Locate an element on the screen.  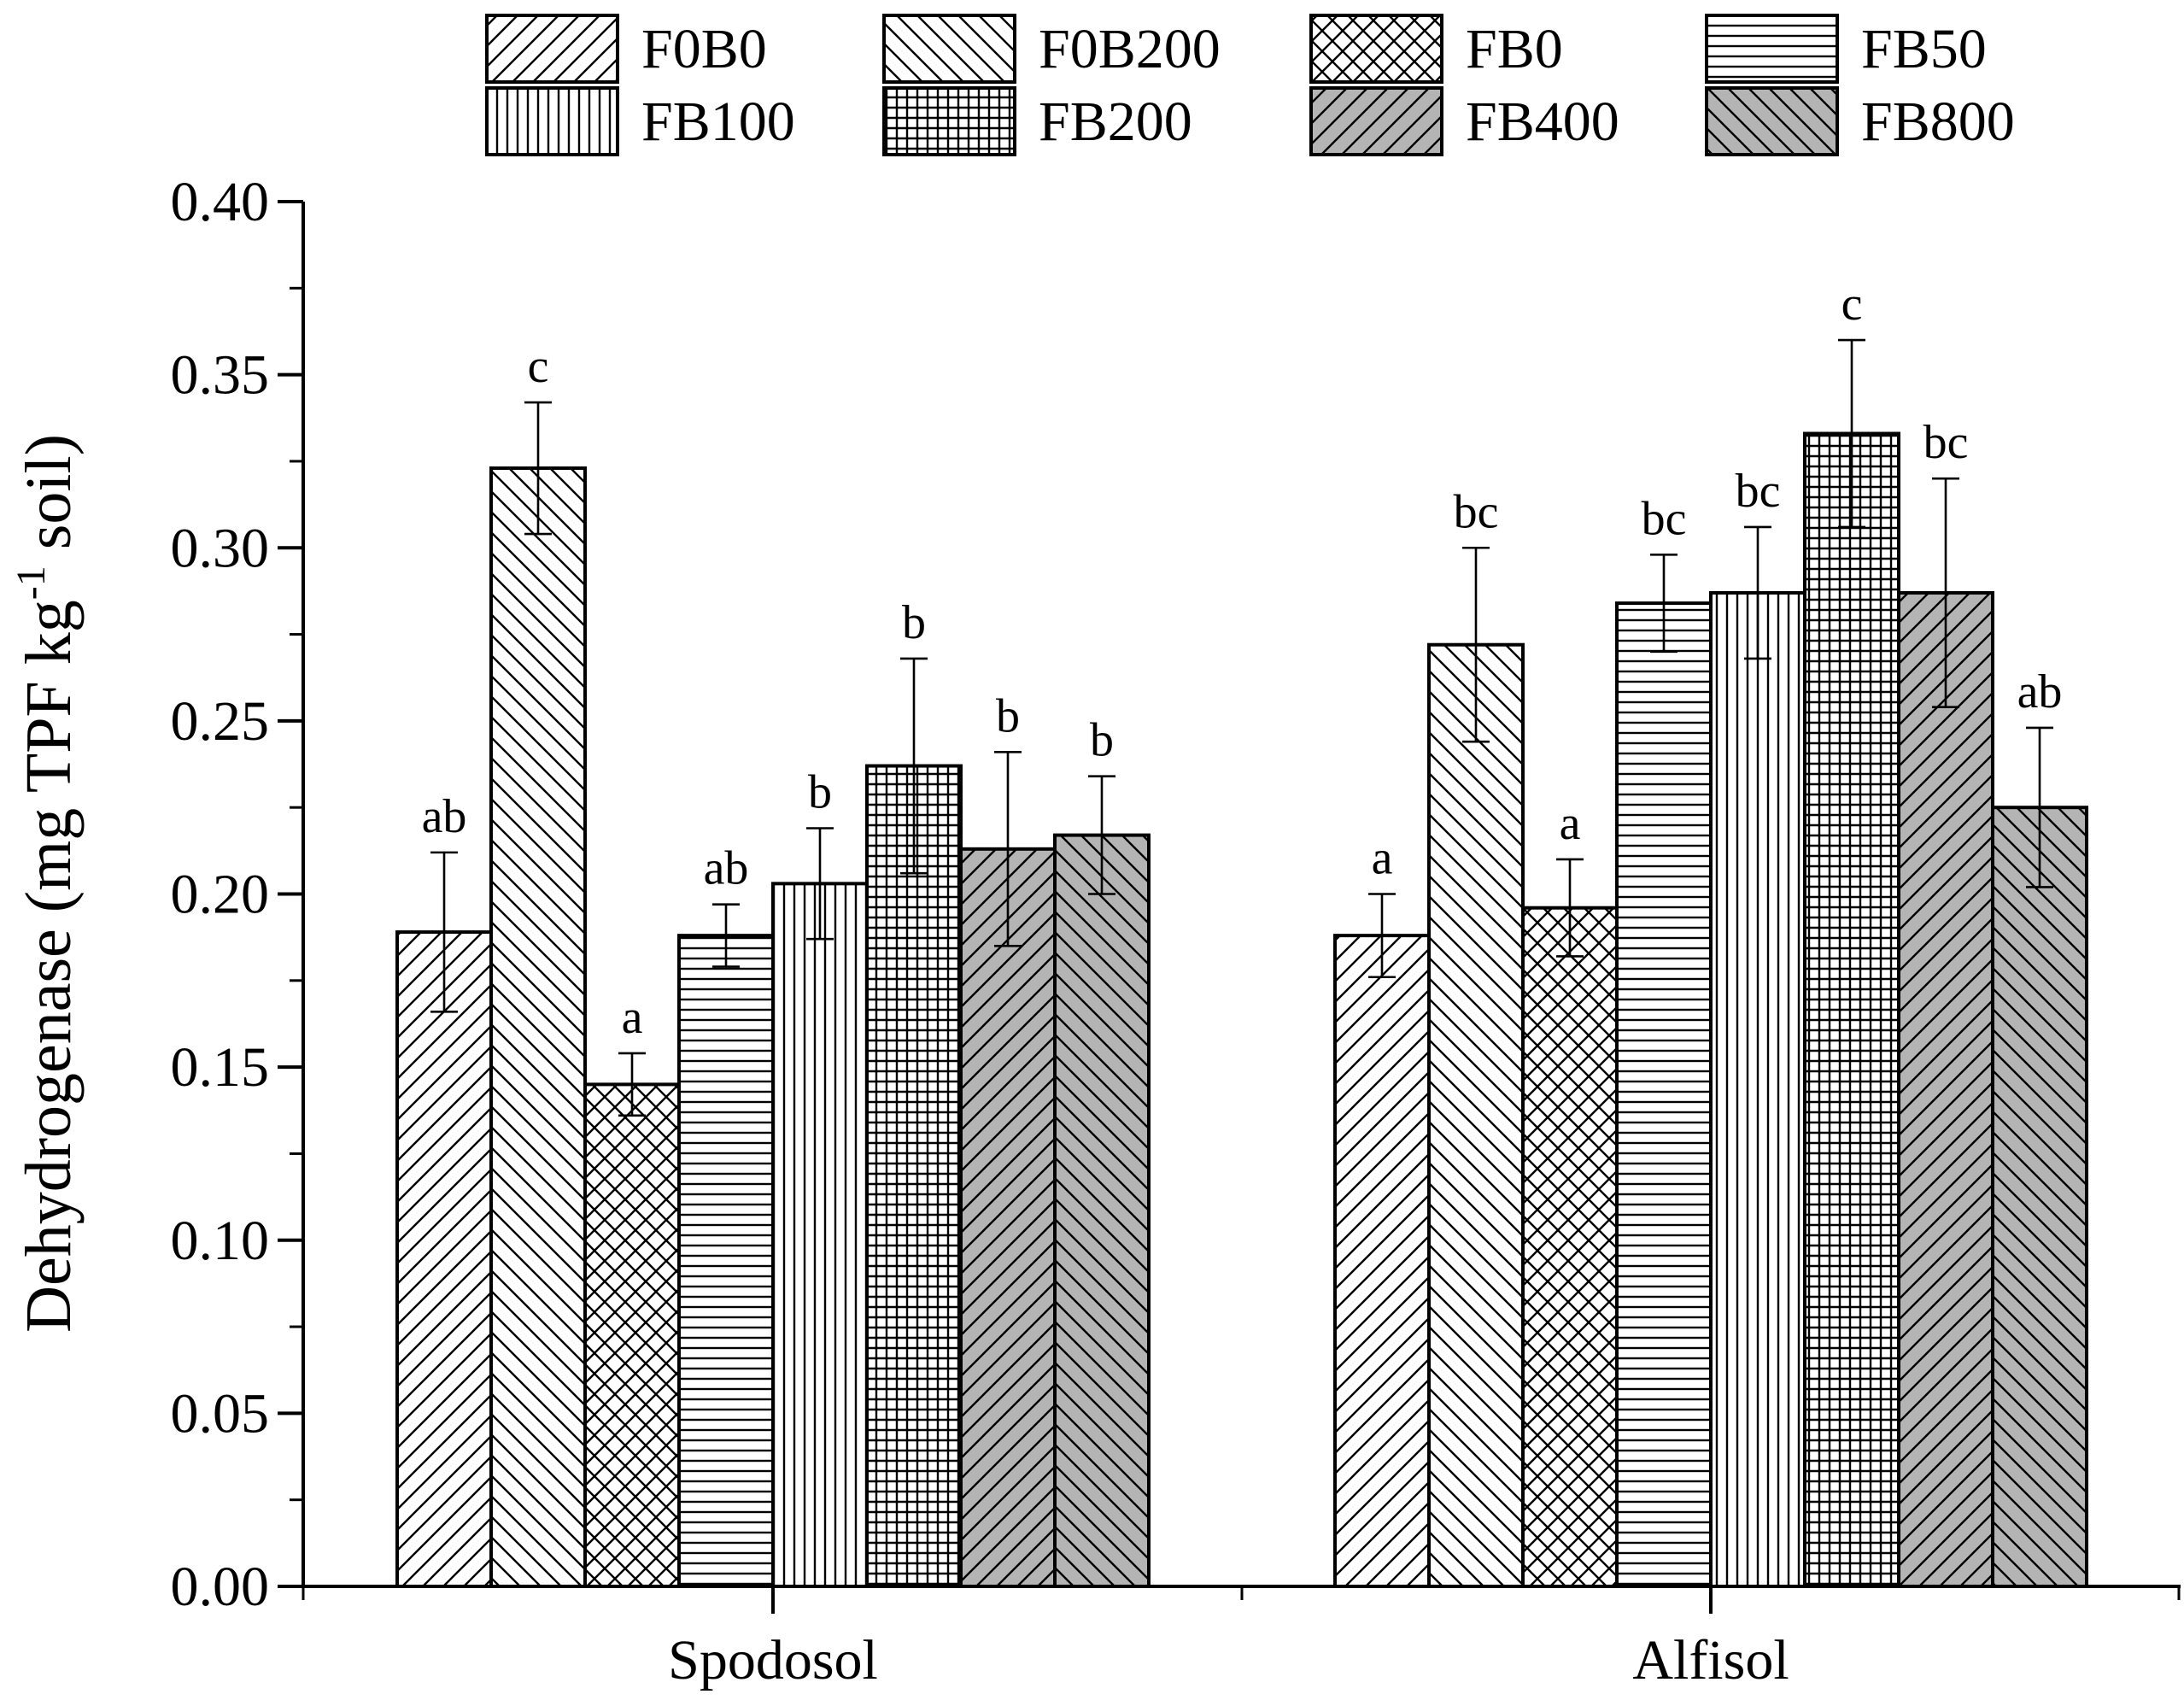
significance-letter-fb100-alfisol: bc is located at coordinates (1758, 492).